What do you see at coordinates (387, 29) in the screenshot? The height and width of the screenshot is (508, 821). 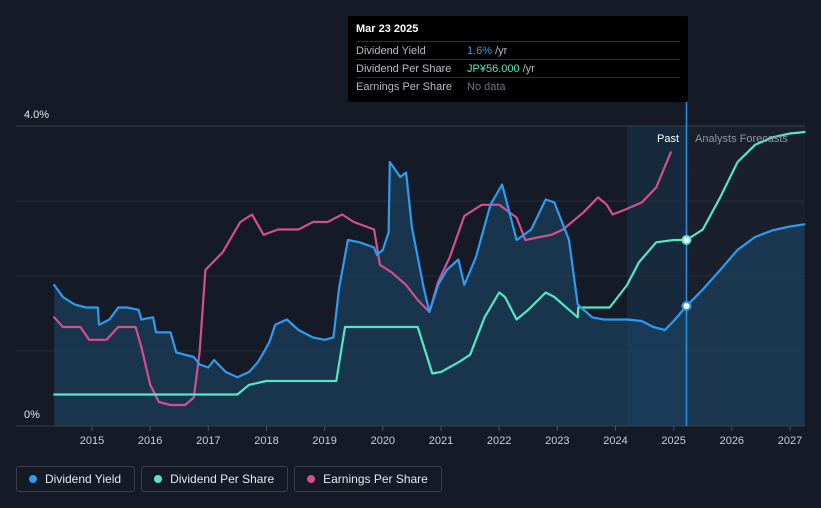 I see `tooltip-date: Mar 23 2025` at bounding box center [387, 29].